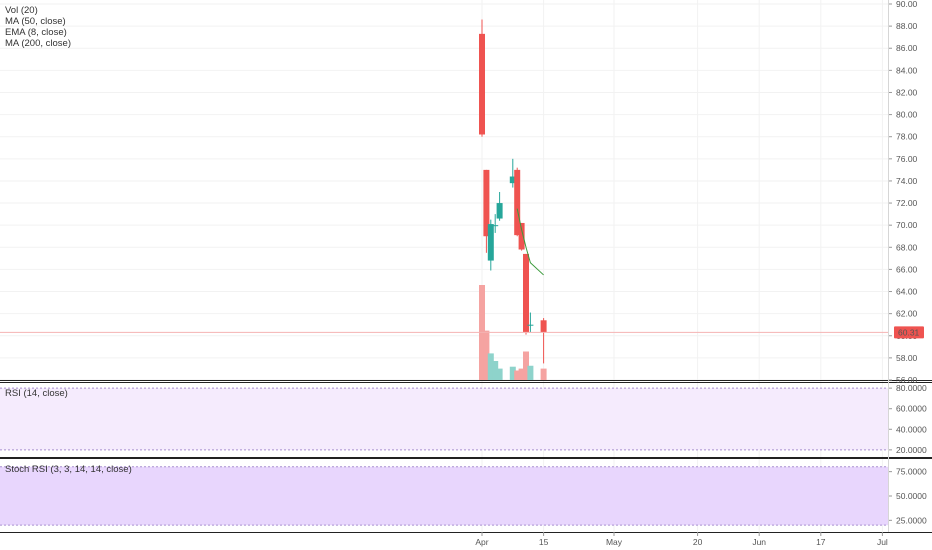  I want to click on last-price-badge, so click(909, 332).